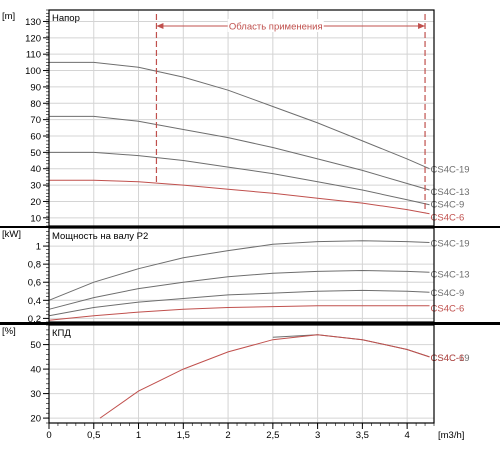  I want to click on x-tick-label: 3, so click(317, 435).